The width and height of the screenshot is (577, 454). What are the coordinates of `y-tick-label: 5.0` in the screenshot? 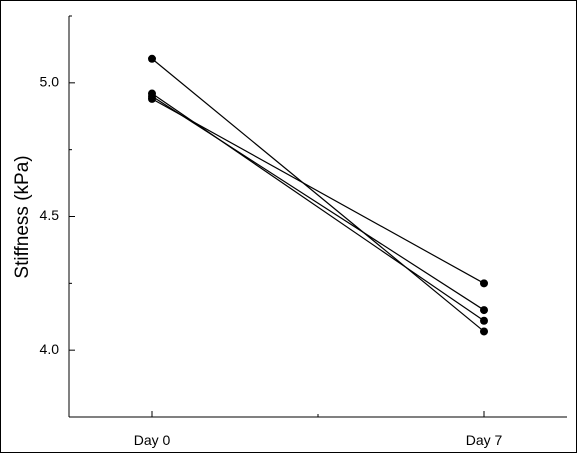 It's located at (50, 82).